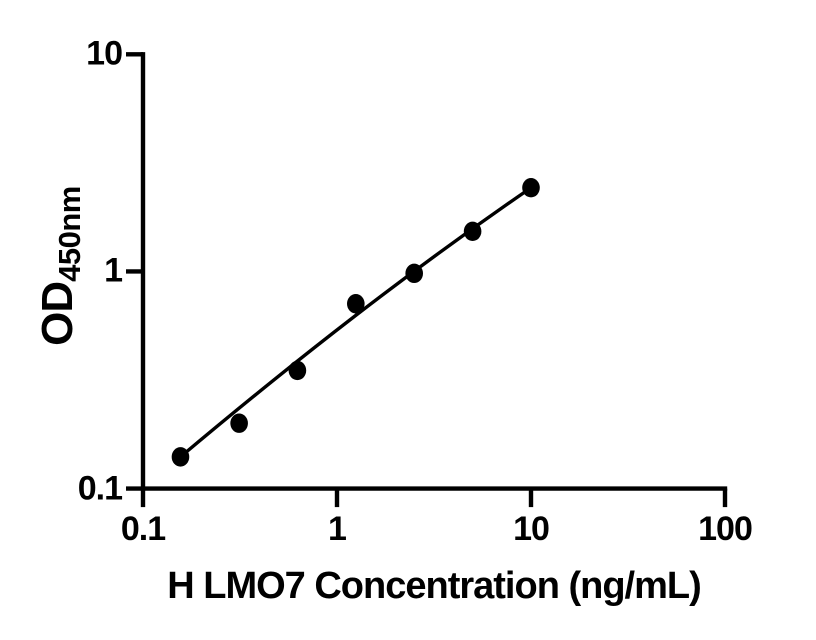 The width and height of the screenshot is (816, 640). Describe the element at coordinates (337, 528) in the screenshot. I see `x-tick-label-1: 1` at that location.